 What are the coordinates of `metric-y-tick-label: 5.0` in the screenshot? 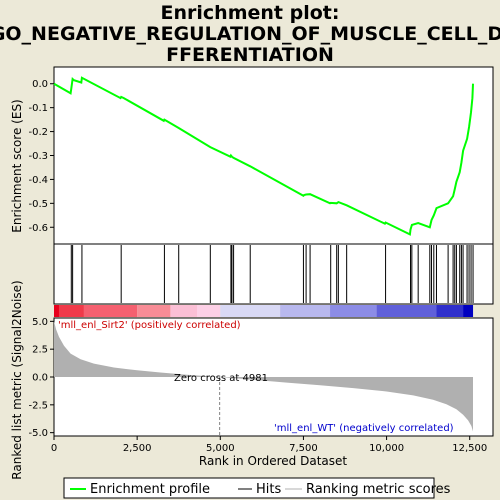 It's located at (40, 322).